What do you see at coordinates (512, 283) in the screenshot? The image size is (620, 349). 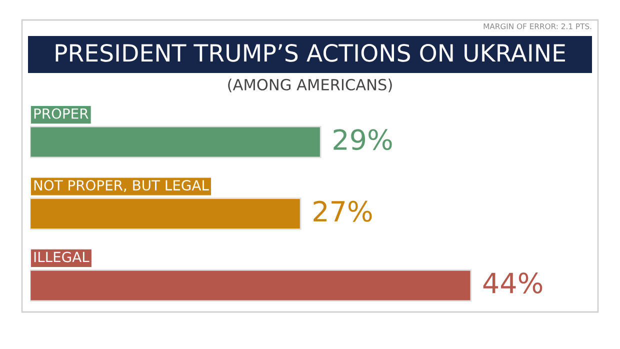 I see `data-label: 44%` at bounding box center [512, 283].